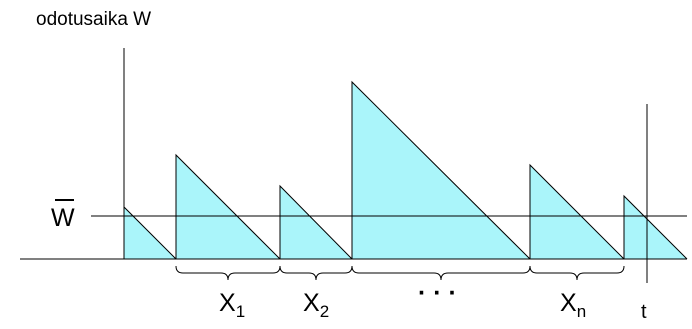 Image resolution: width=692 pixels, height=329 pixels. I want to click on brace-ellipsis, so click(441, 273).